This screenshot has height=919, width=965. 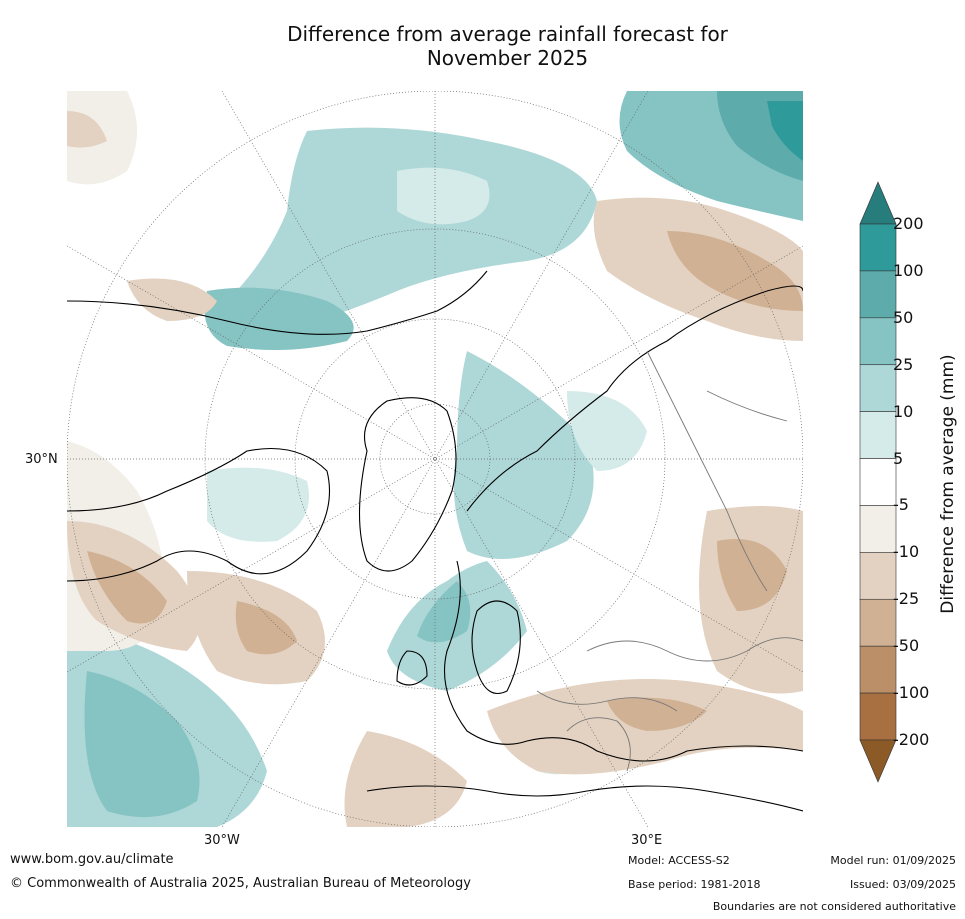 I want to click on colorbar-tick-label: 10, so click(x=903, y=411).